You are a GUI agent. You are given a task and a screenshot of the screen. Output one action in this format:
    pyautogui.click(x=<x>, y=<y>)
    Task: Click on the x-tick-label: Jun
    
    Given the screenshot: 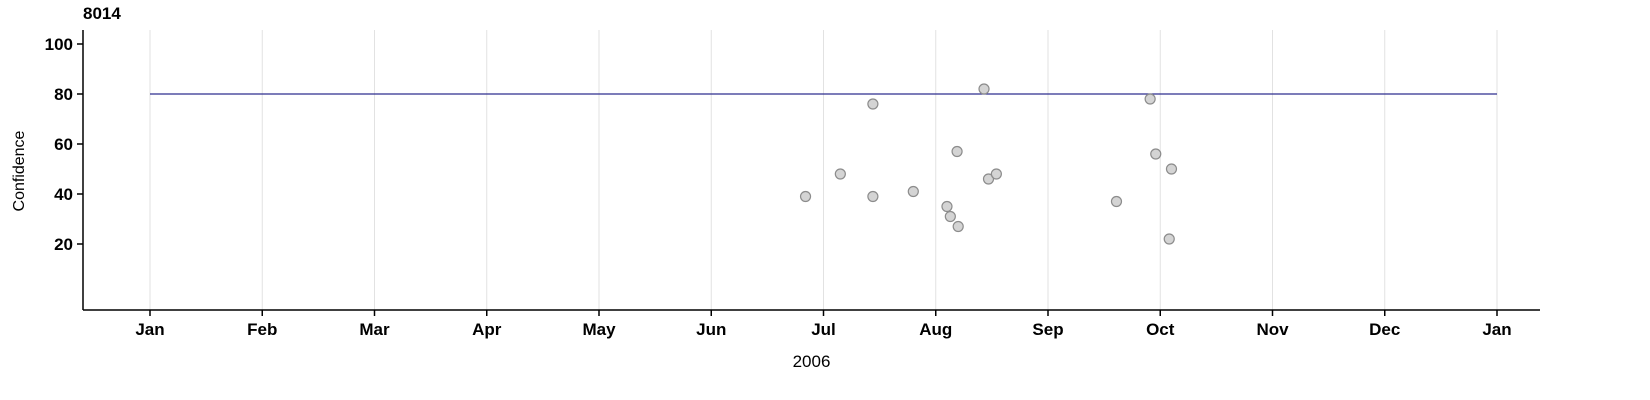 What is the action you would take?
    pyautogui.click(x=711, y=329)
    